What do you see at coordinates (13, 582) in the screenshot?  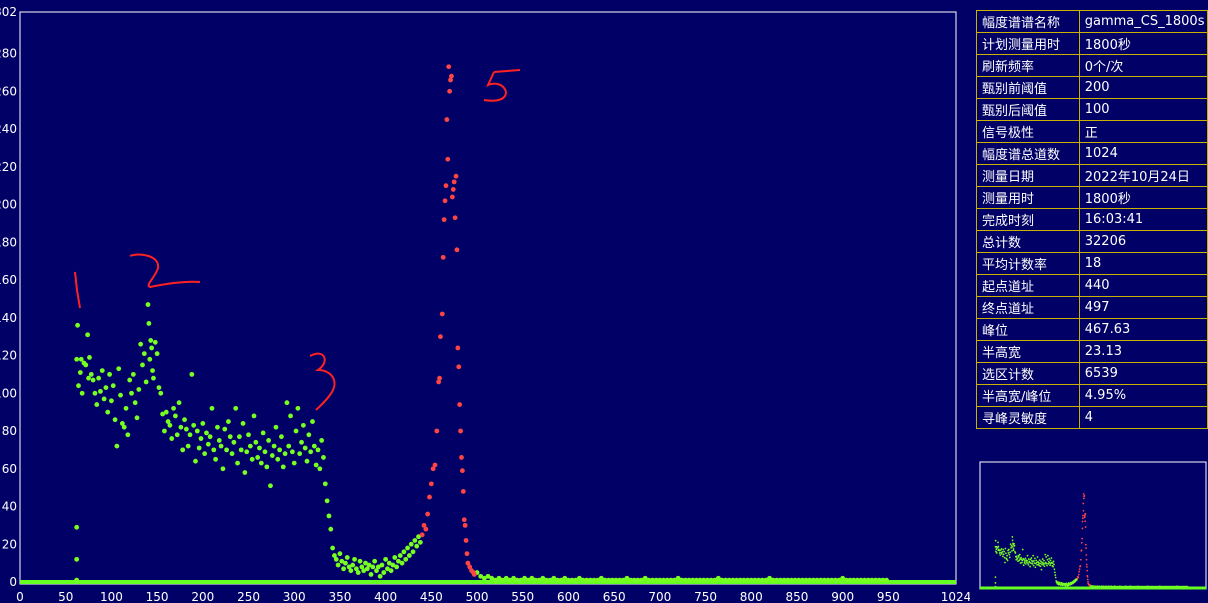 I see `y-tick-label: 0` at bounding box center [13, 582].